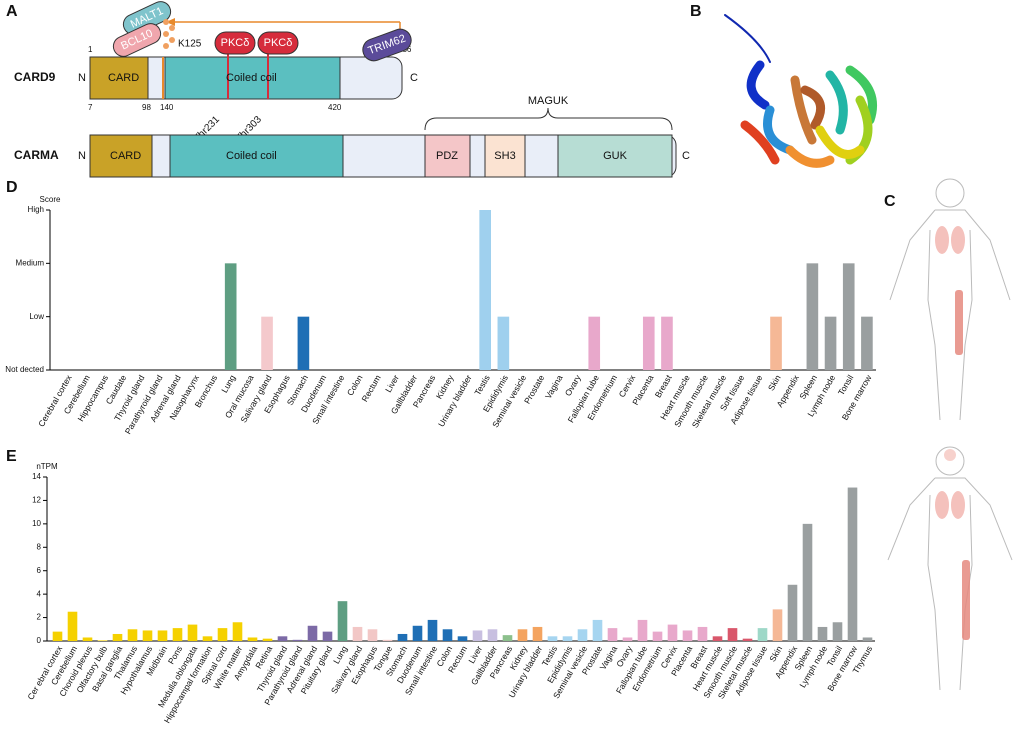  What do you see at coordinates (167, 107) in the screenshot?
I see `position: 140` at bounding box center [167, 107].